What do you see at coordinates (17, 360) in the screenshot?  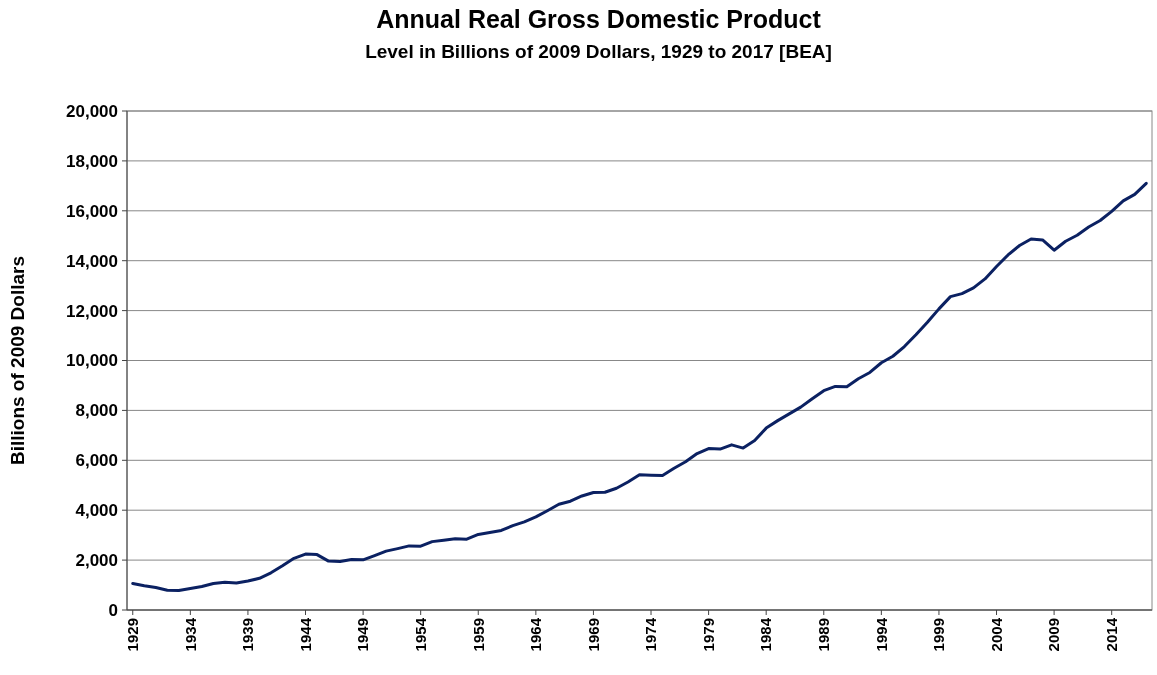 I see `y-axis-title: Billions of 2009 Dollars` at bounding box center [17, 360].